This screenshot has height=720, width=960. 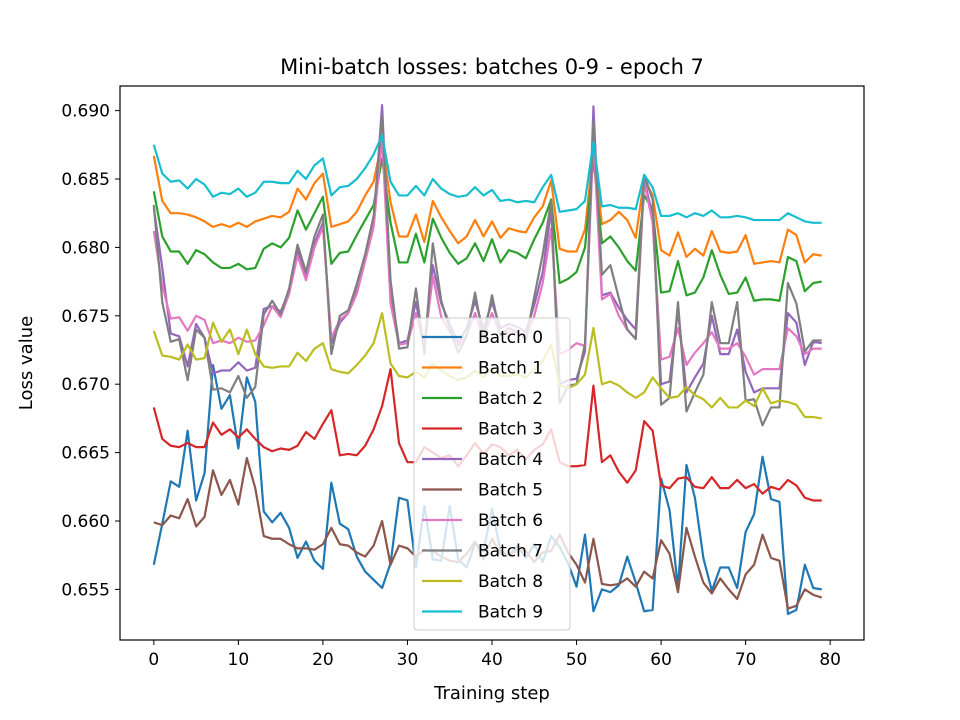 I want to click on legend-box, so click(x=492, y=474).